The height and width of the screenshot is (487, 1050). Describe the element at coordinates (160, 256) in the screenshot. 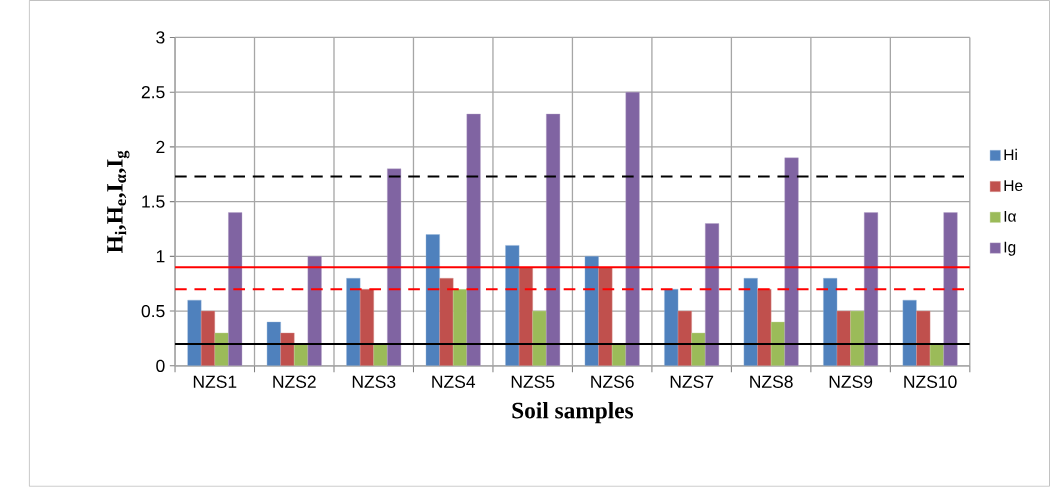

I see `y-tick-label: 1` at that location.